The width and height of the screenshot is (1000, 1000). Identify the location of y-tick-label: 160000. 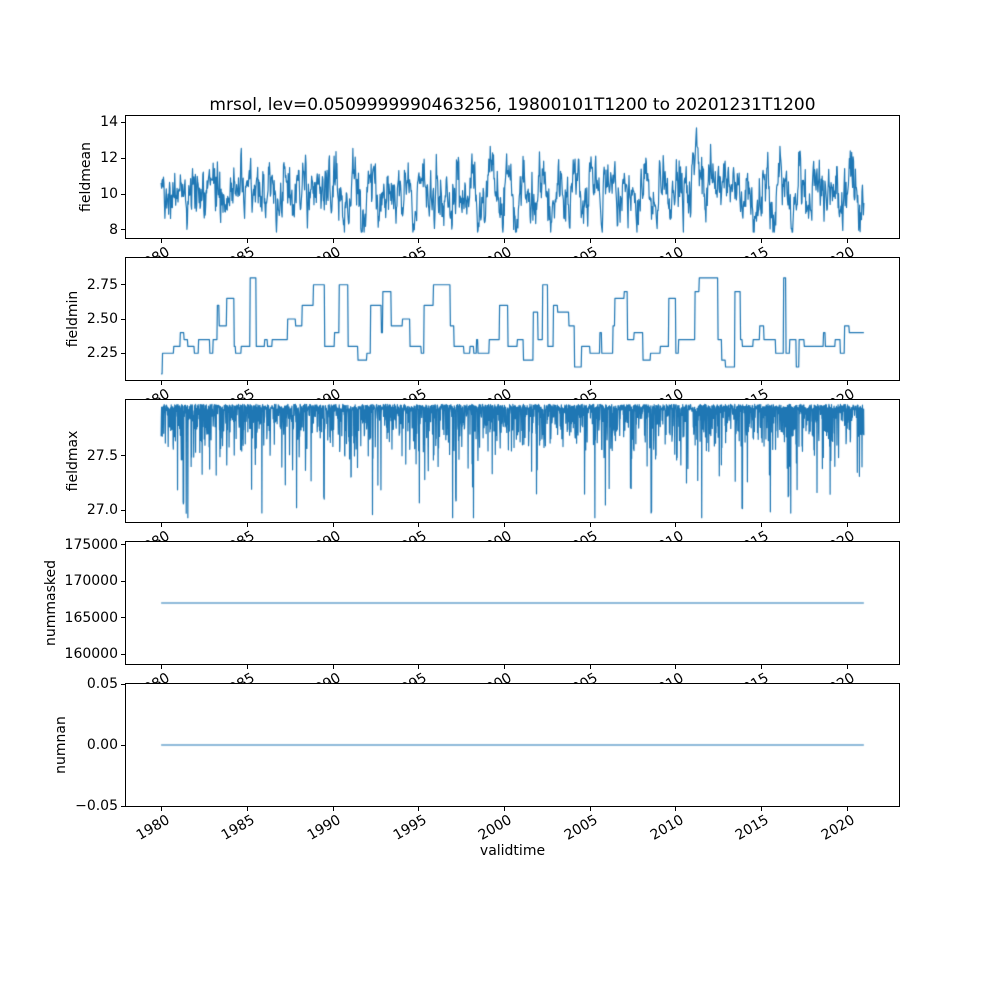
(91, 654).